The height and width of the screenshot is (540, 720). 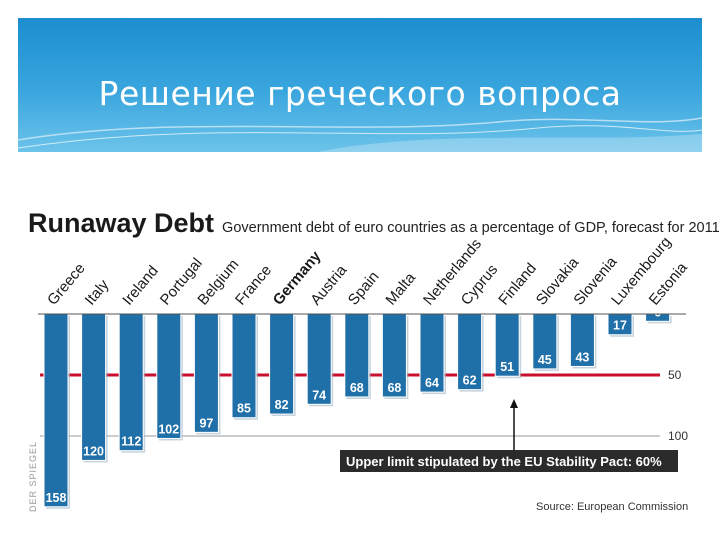 What do you see at coordinates (56, 410) in the screenshot?
I see `bar-greece` at bounding box center [56, 410].